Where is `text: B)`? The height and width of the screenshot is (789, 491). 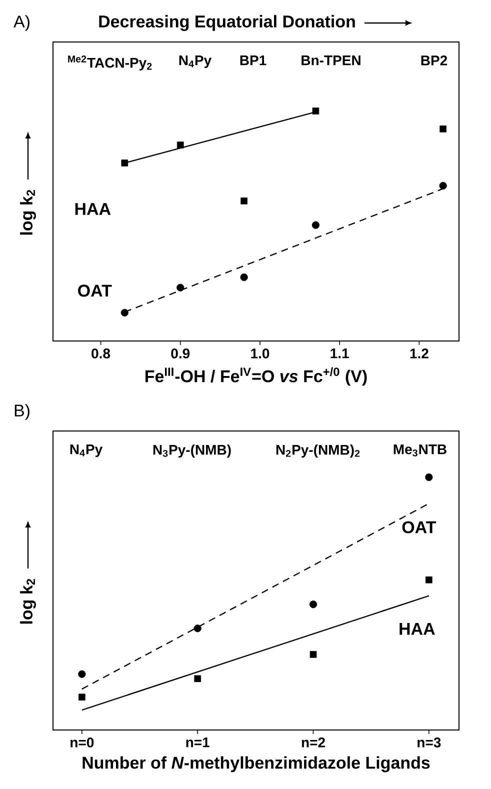 text: B) is located at coordinates (22, 412).